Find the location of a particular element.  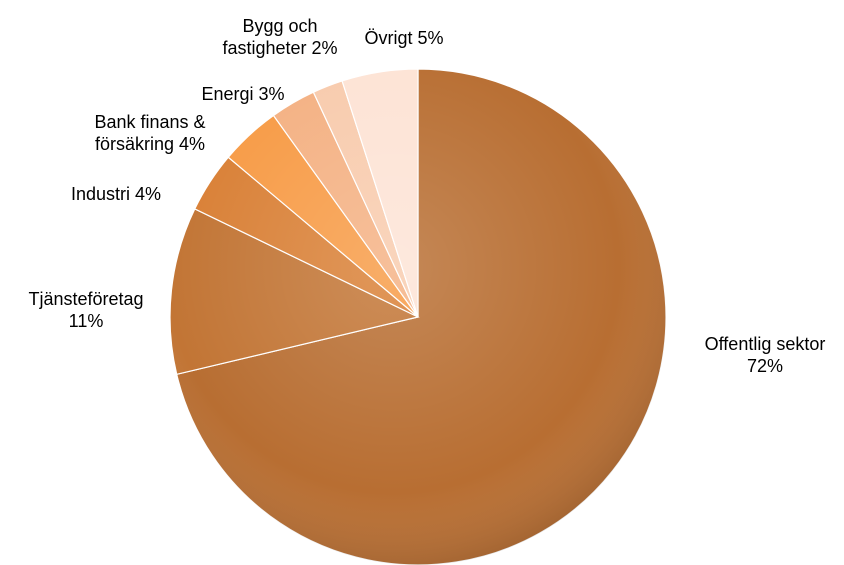

slice-label-line: Offentlig sektor is located at coordinates (765, 344).